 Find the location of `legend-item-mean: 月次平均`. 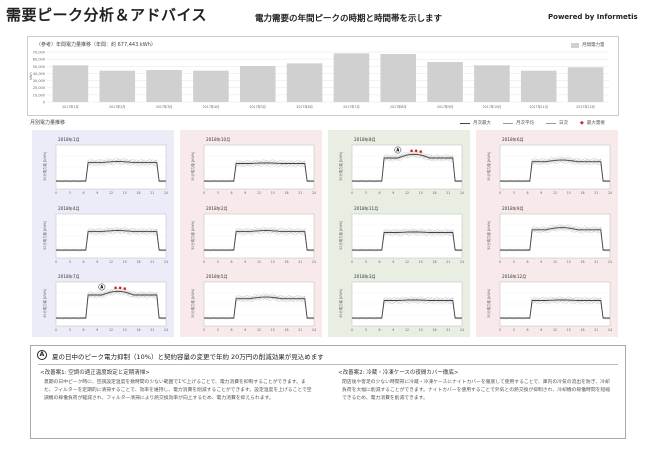

legend-item-mean: 月次平均 is located at coordinates (518, 123).